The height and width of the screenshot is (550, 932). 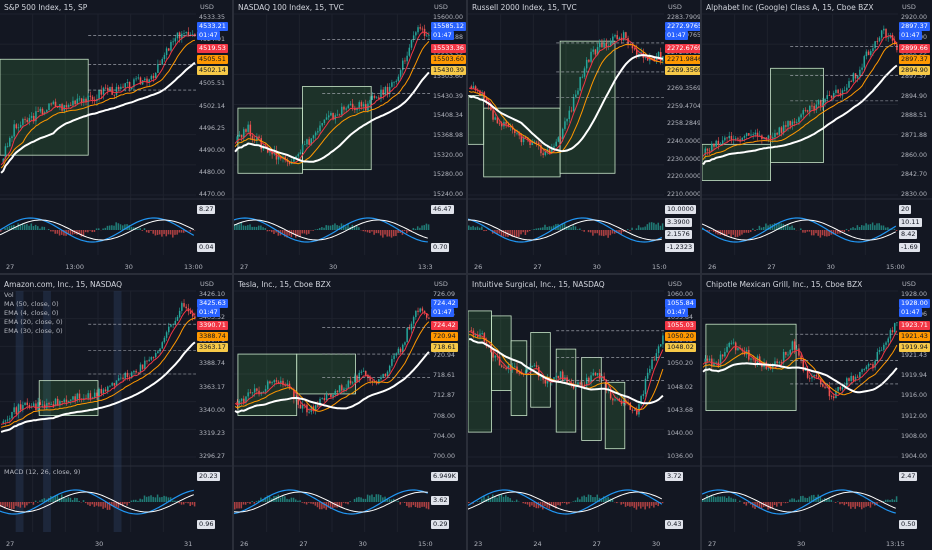 I want to click on symbol-title: NASDAQ 100 Index, 15, TVC, so click(x=291, y=7).